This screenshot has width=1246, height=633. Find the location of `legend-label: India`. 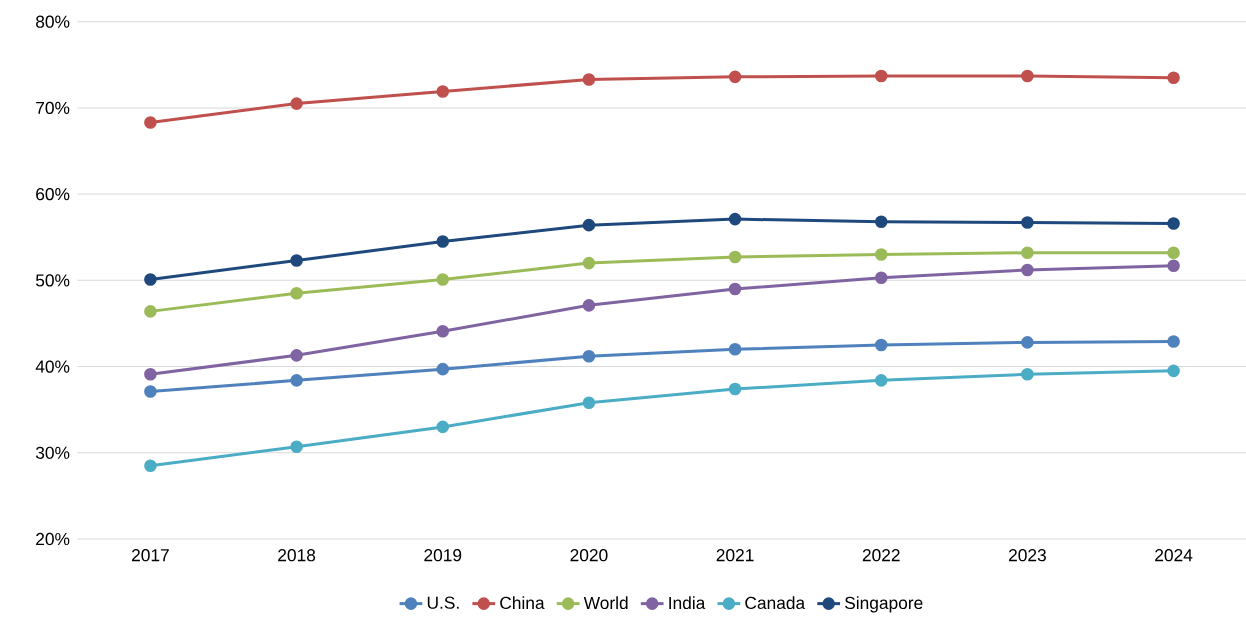

legend-label: India is located at coordinates (687, 603).